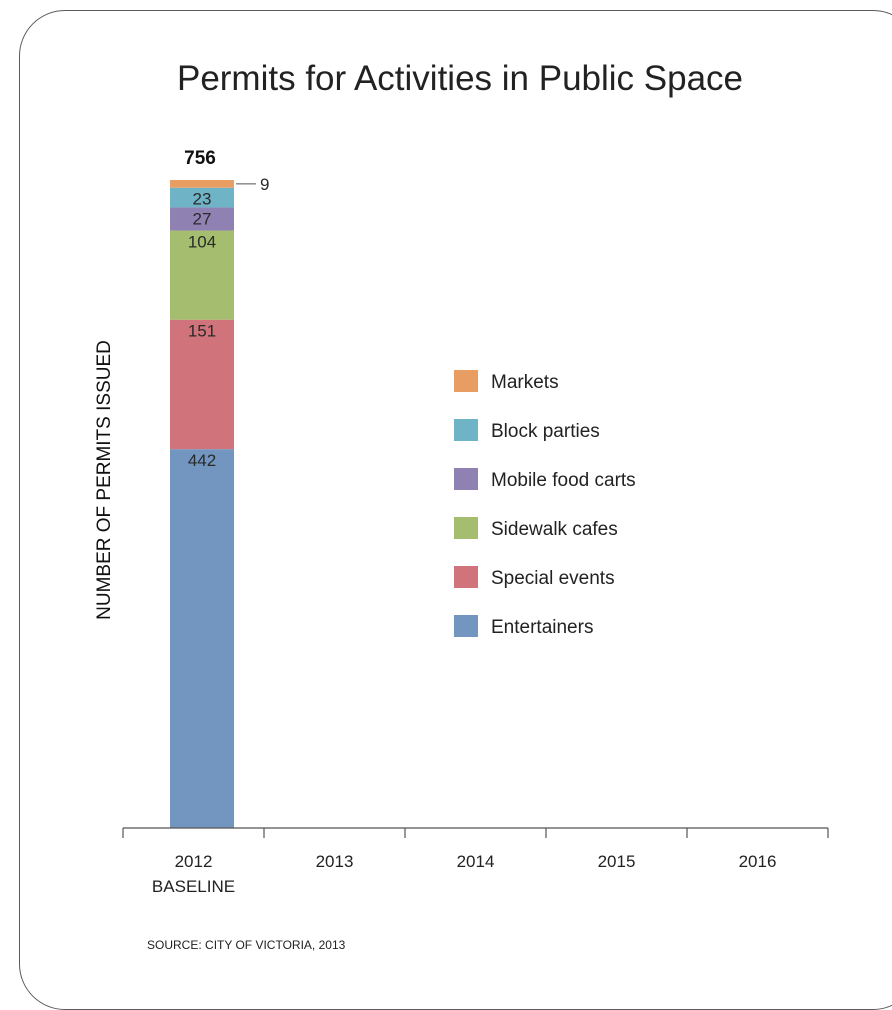 This screenshot has width=892, height=1010. Describe the element at coordinates (758, 861) in the screenshot. I see `x-tick-label: 2016` at that location.